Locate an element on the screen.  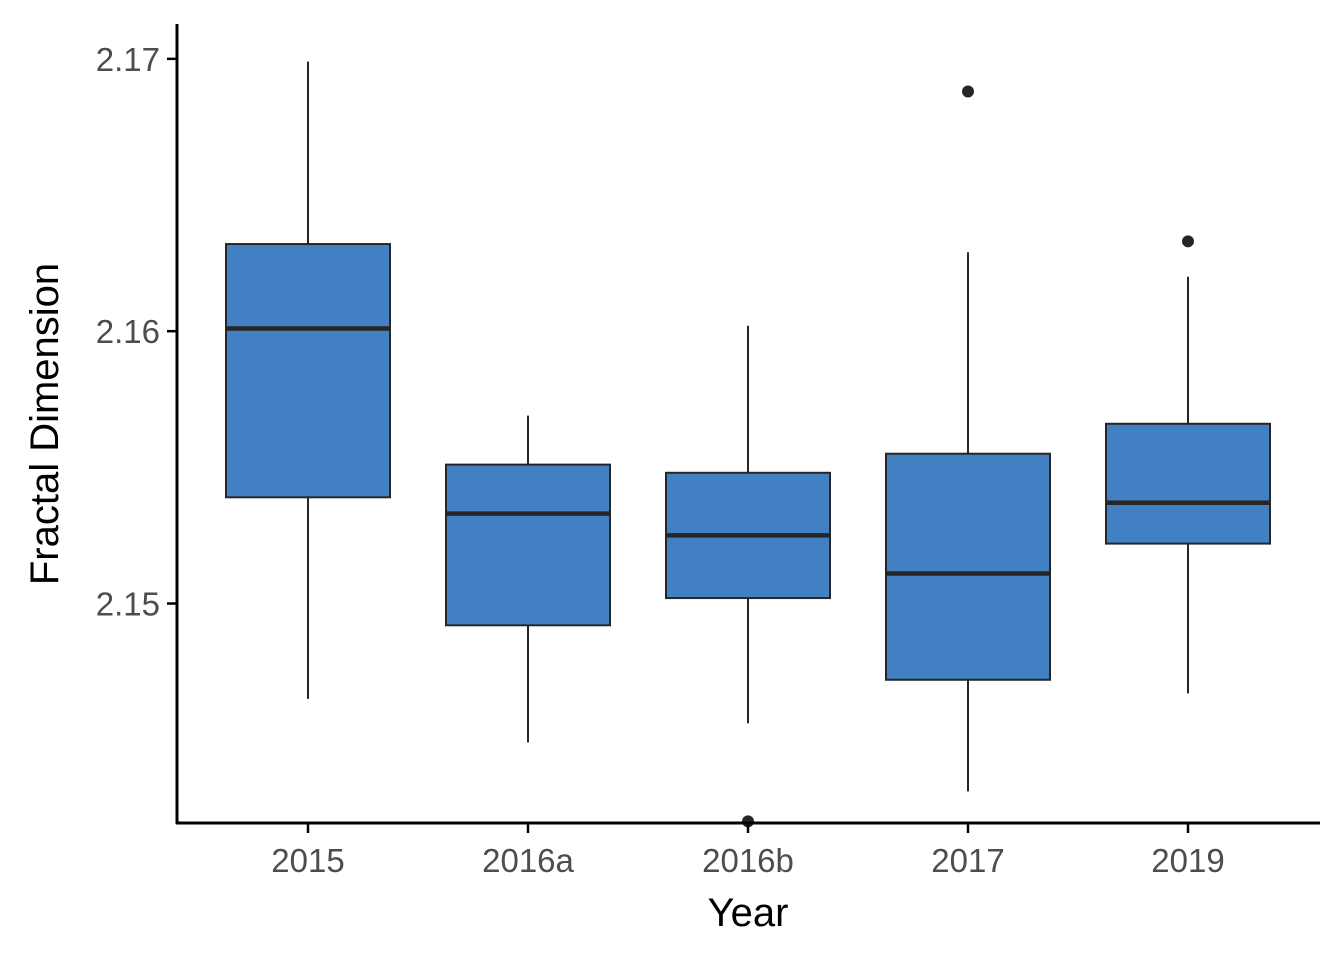
box-2016b is located at coordinates (748, 576).